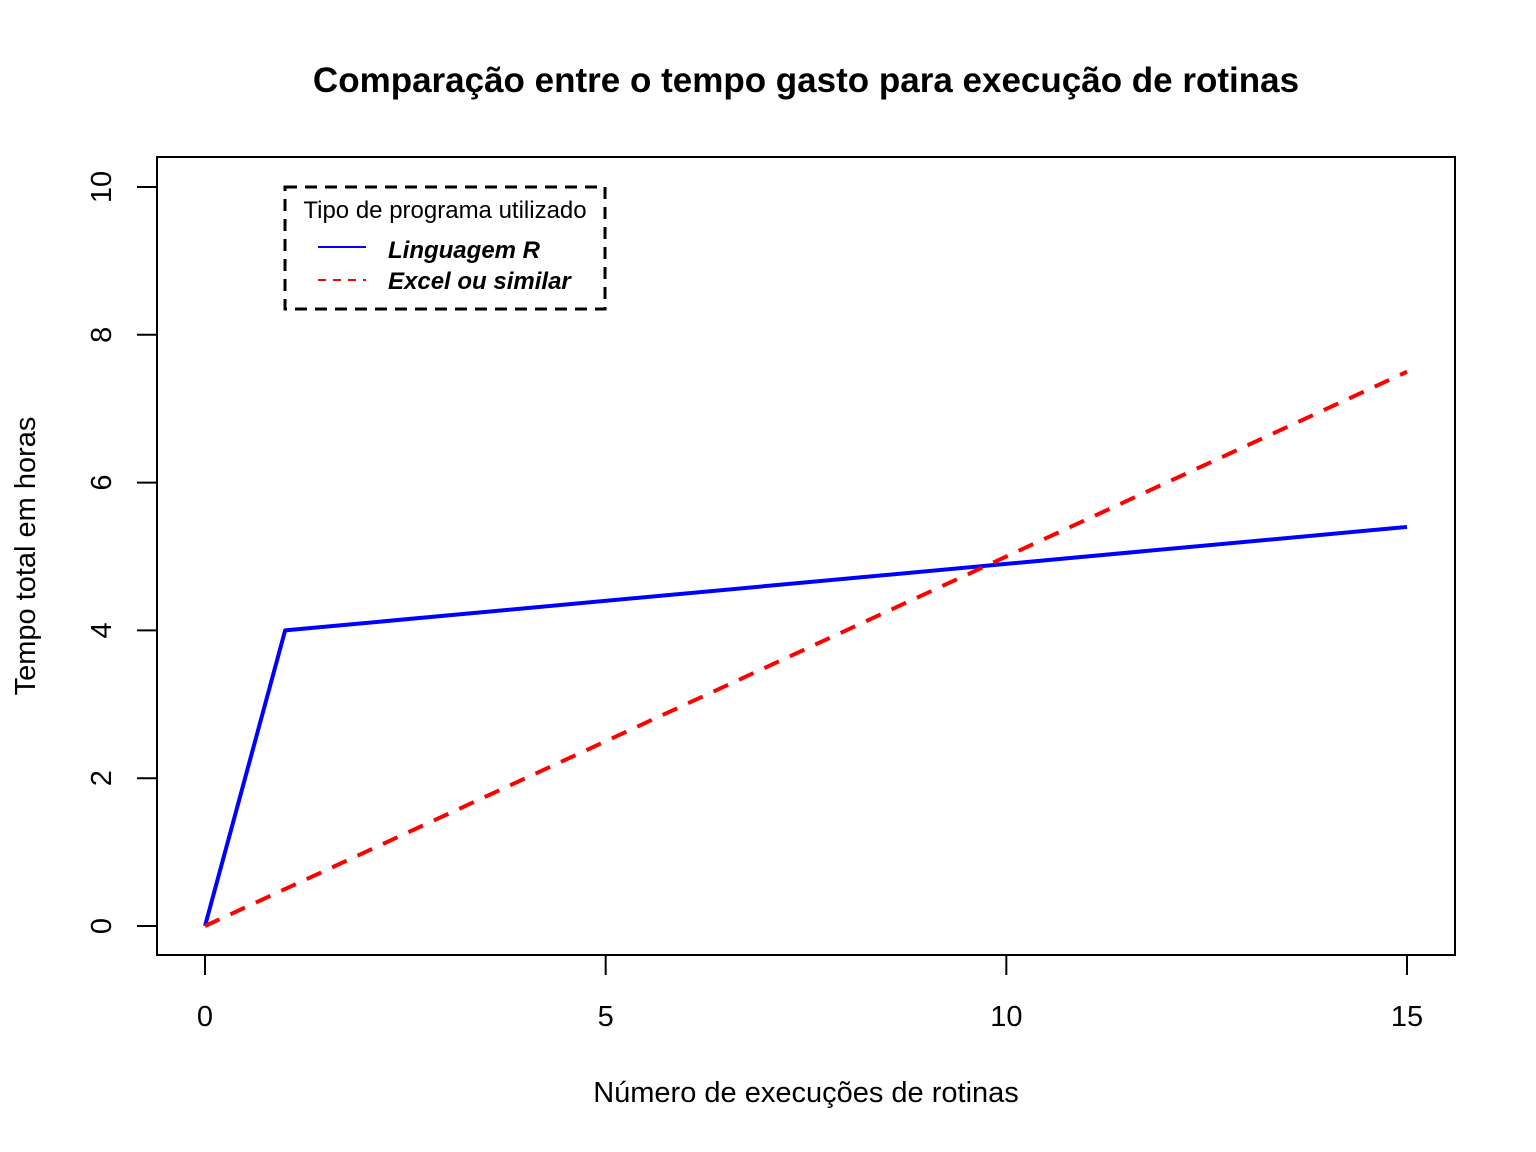 This screenshot has height=1152, width=1536. What do you see at coordinates (26, 556) in the screenshot?
I see `y-axis-label: Tempo total em horas` at bounding box center [26, 556].